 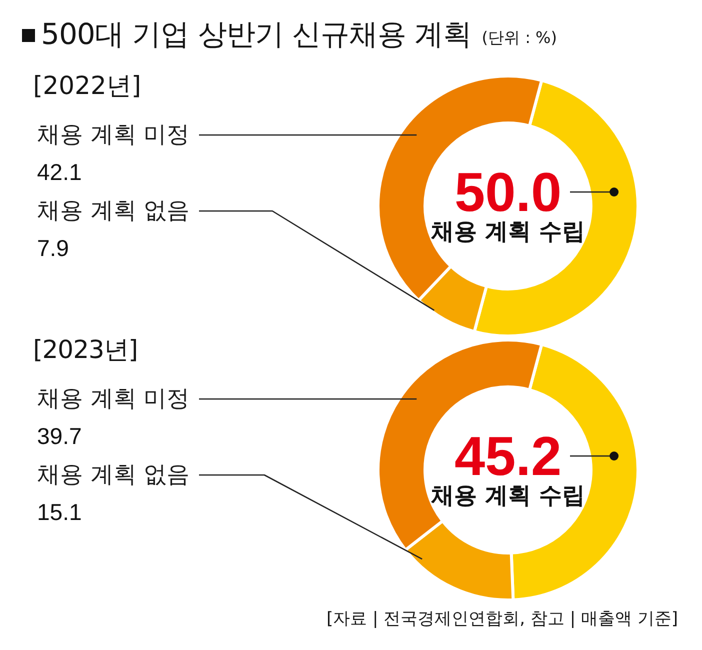 I want to click on data-label: 15.1, so click(x=59, y=512).